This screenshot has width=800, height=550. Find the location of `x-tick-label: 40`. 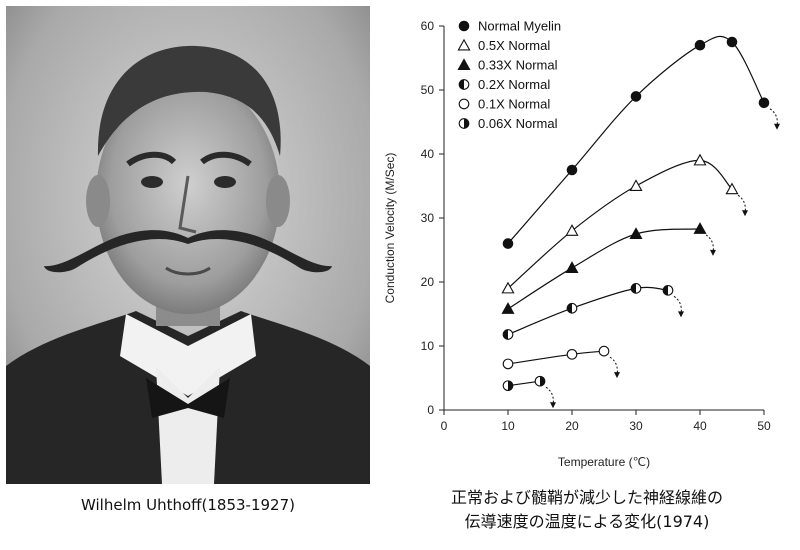

x-tick-label: 40 is located at coordinates (700, 426).